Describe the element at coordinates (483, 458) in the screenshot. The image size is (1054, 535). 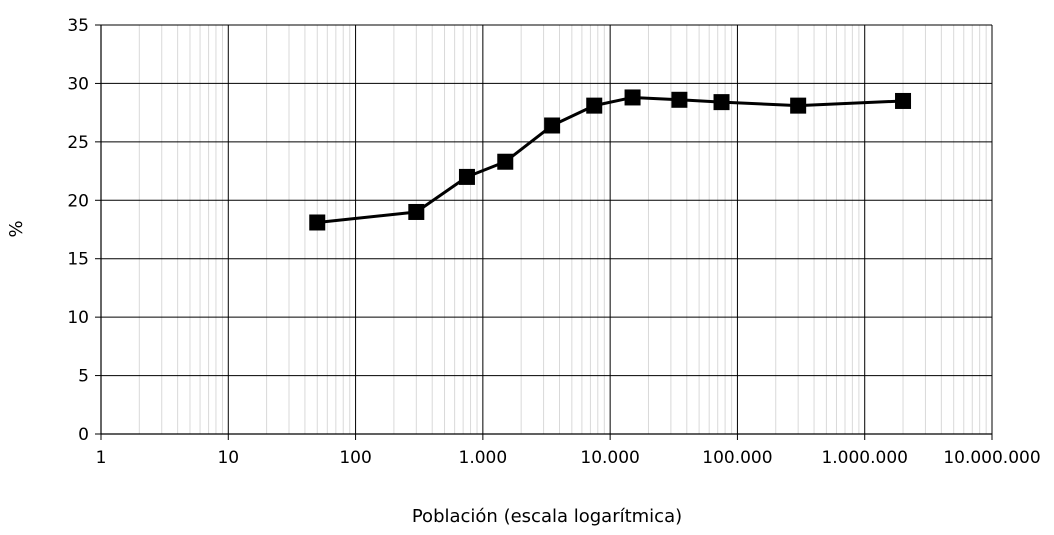
I see `x-tick-label: 1.000` at that location.